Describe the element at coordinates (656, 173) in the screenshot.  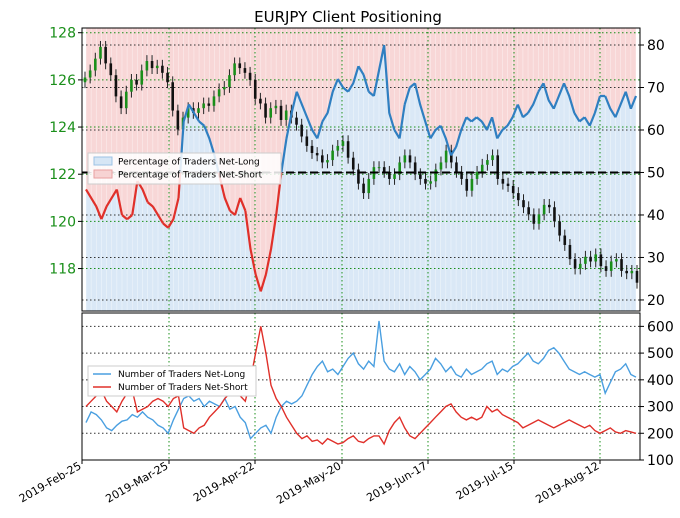
I see `percent-tick-label: 50` at that location.